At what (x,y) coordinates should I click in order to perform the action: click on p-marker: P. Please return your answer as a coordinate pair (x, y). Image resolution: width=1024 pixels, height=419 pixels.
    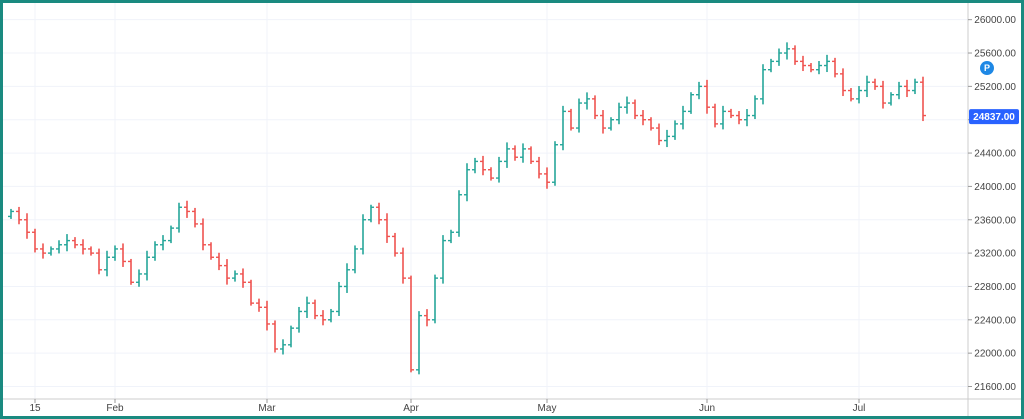
    Looking at the image, I should click on (987, 68).